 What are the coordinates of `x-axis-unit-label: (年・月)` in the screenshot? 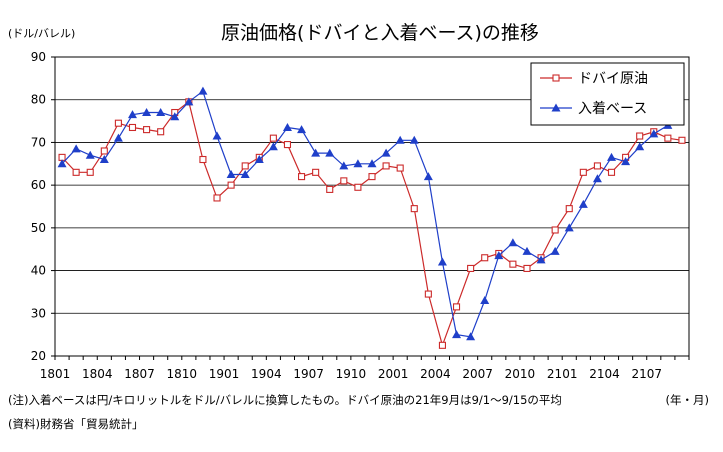 It's located at (687, 400).